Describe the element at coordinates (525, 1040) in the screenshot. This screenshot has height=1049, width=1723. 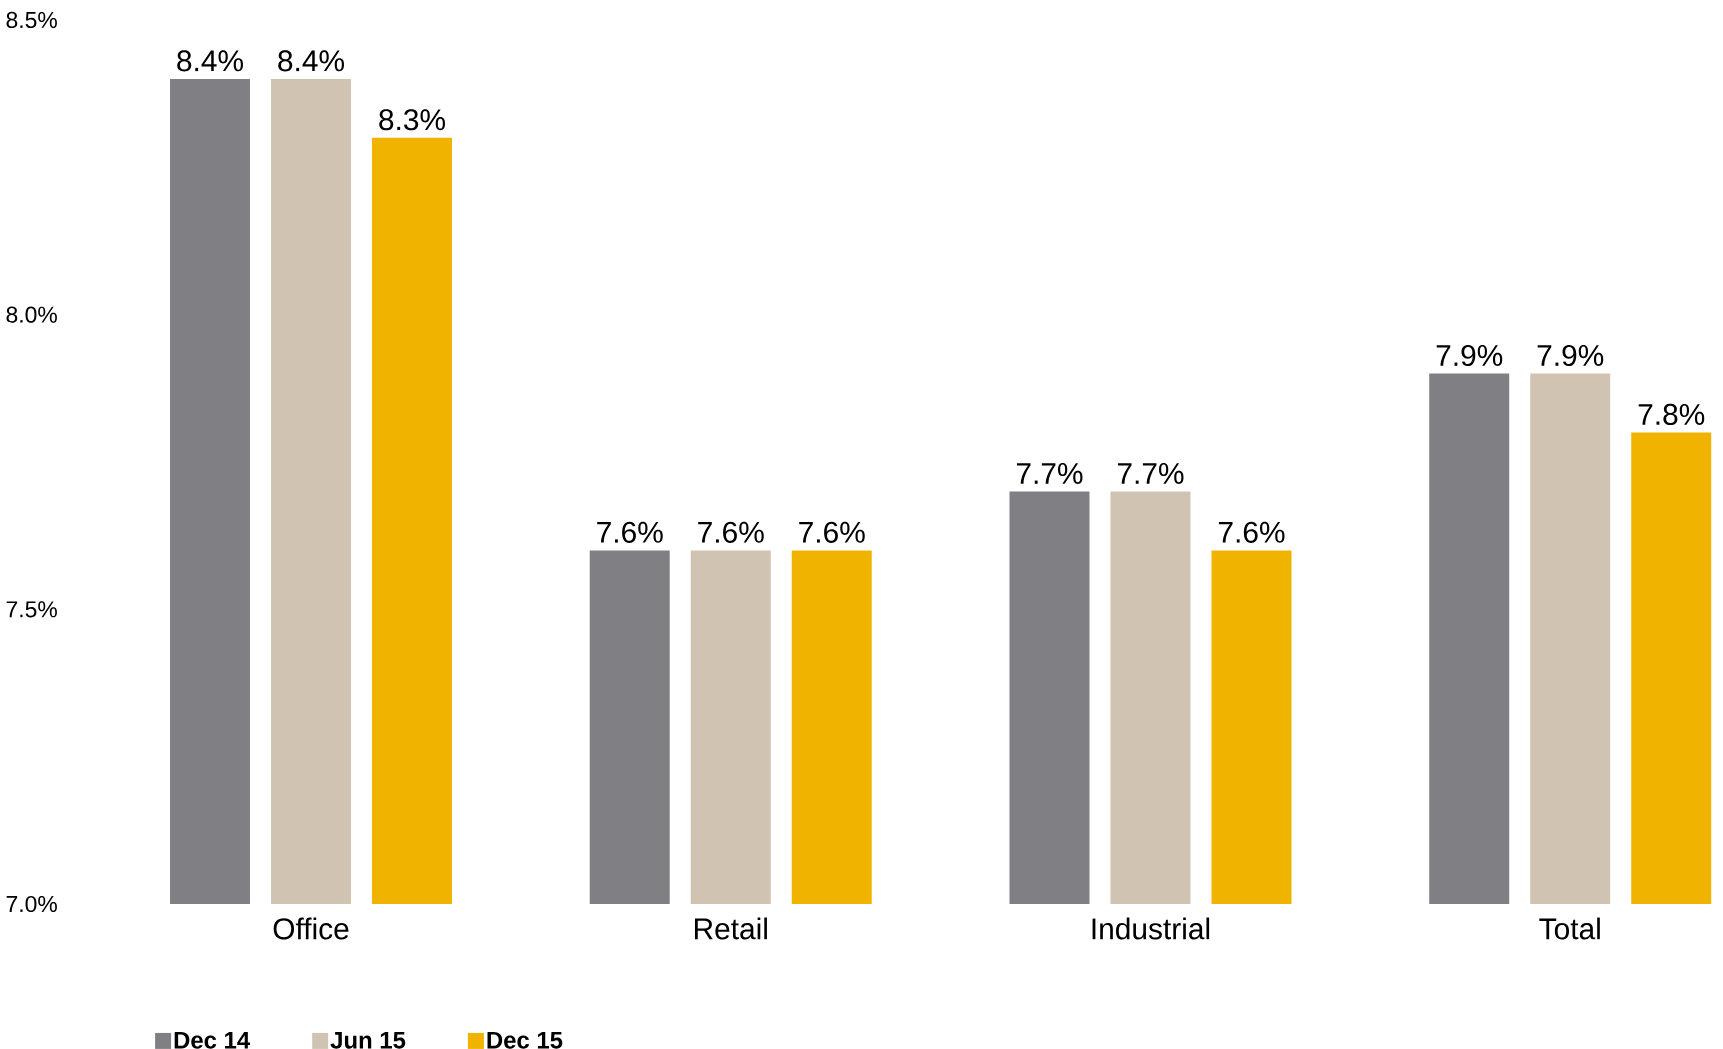
I see `legend-label: Dec 15` at that location.